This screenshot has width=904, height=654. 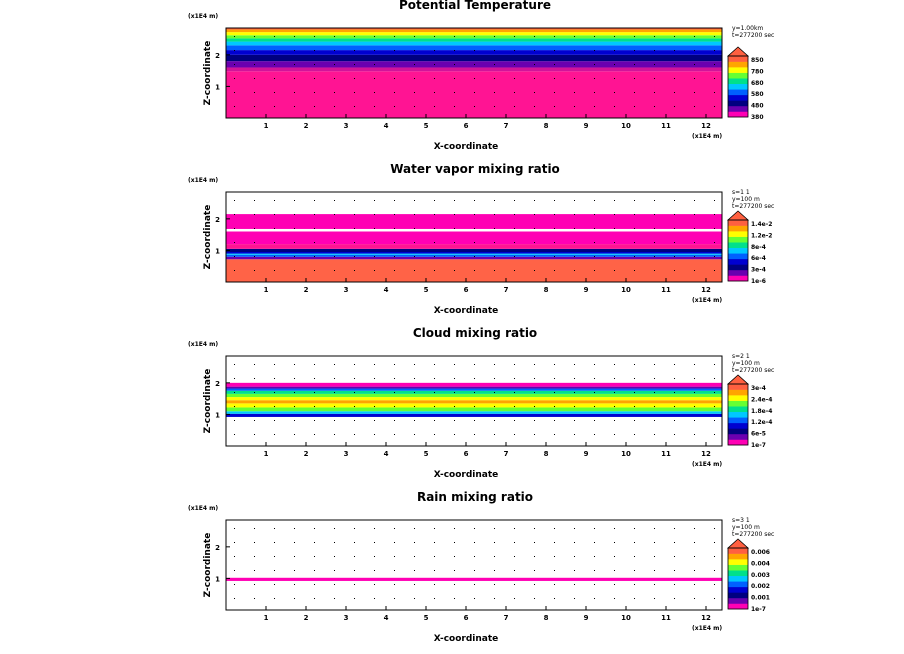 I want to click on x-tick-label: 2, so click(x=306, y=618).